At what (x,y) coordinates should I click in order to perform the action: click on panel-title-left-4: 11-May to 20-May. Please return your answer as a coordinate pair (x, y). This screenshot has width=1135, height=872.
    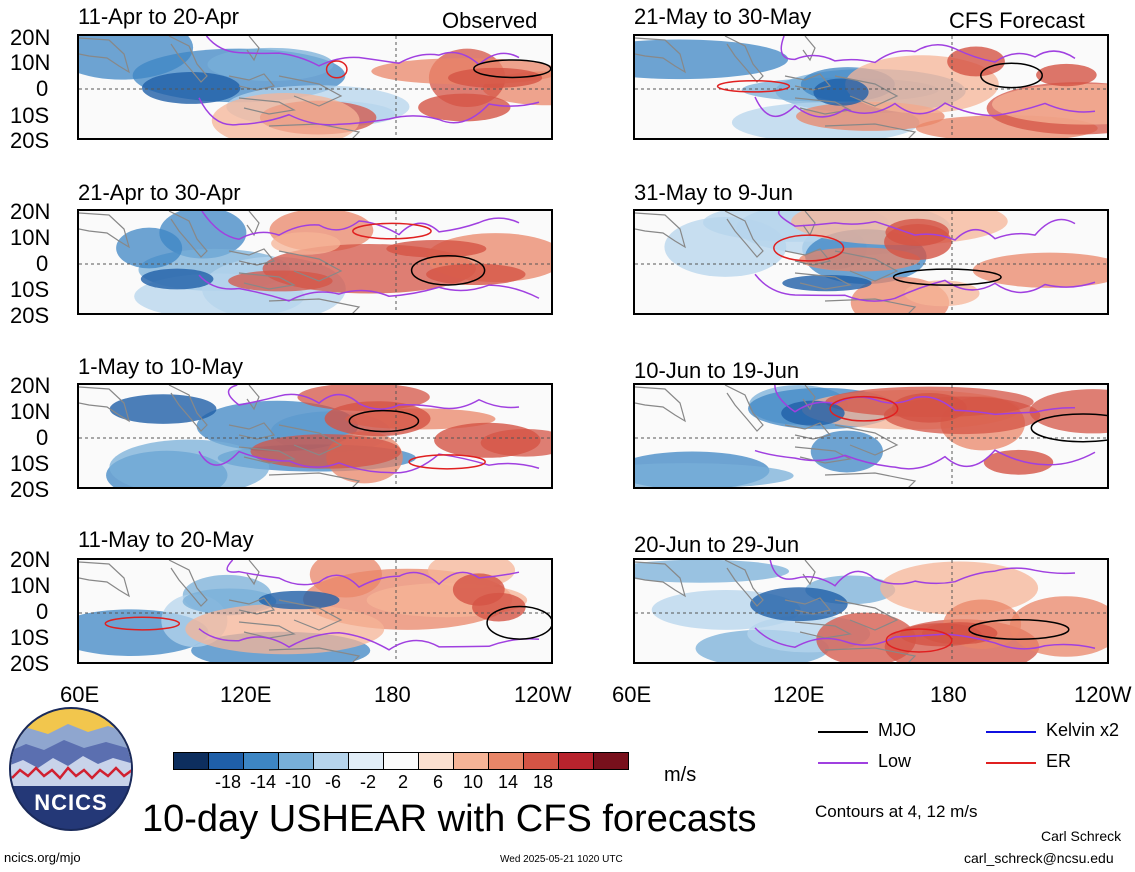
    Looking at the image, I should click on (166, 539).